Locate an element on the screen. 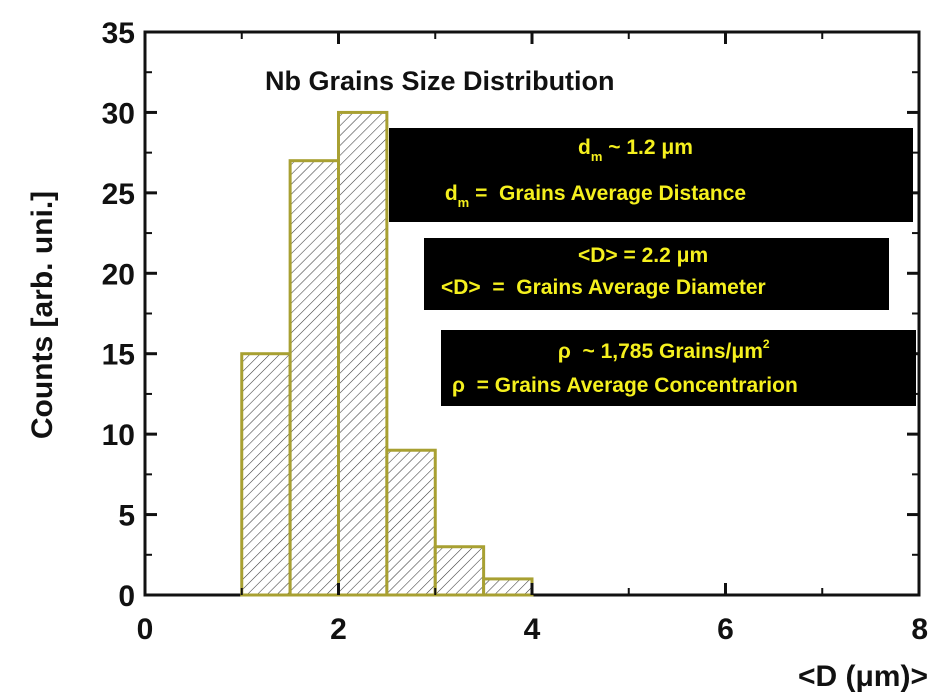 The width and height of the screenshot is (933, 698). annotation-concentration-line2: ρ = Grains Average Concentrarion is located at coordinates (625, 385).